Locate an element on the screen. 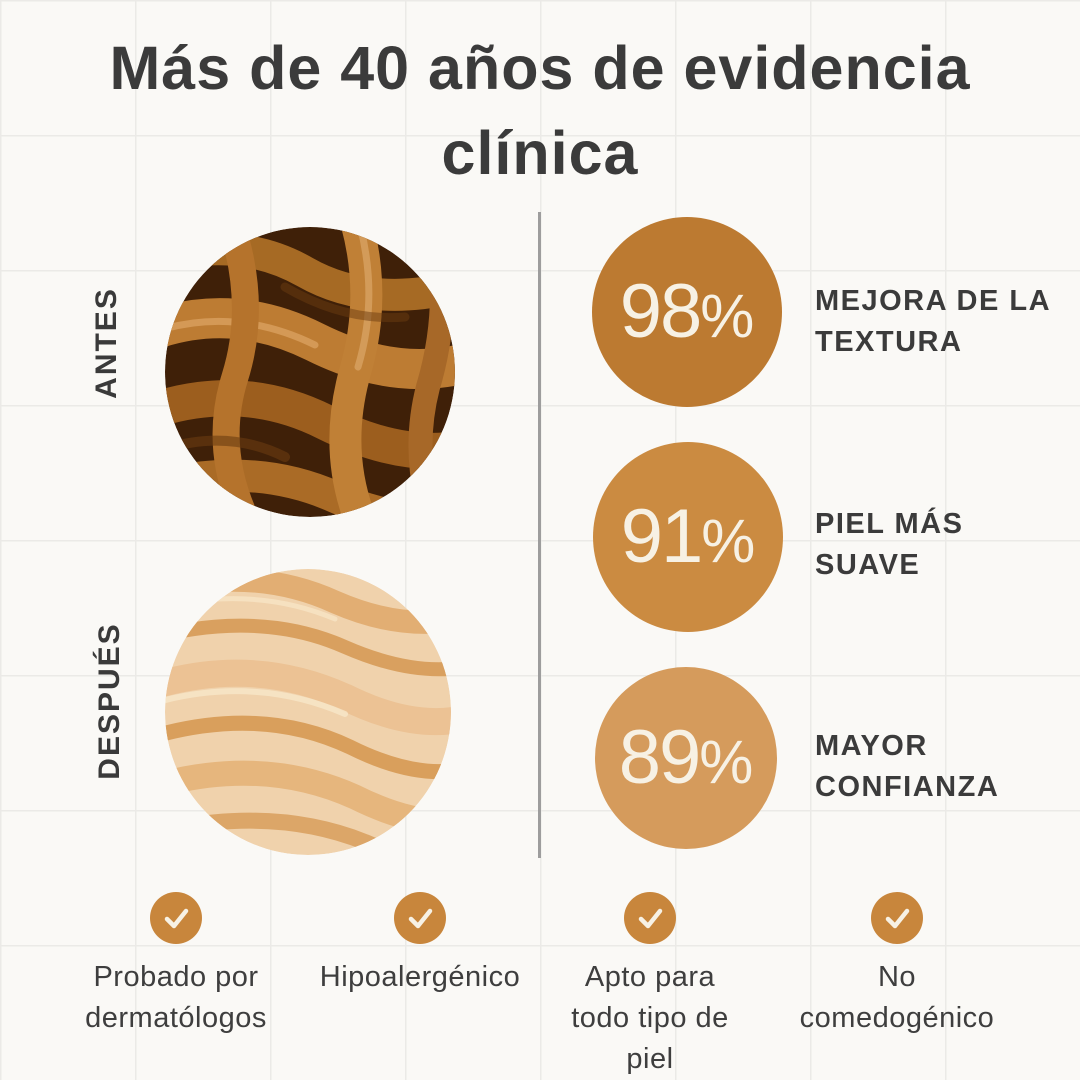  stat-value: 91% is located at coordinates (688, 536).